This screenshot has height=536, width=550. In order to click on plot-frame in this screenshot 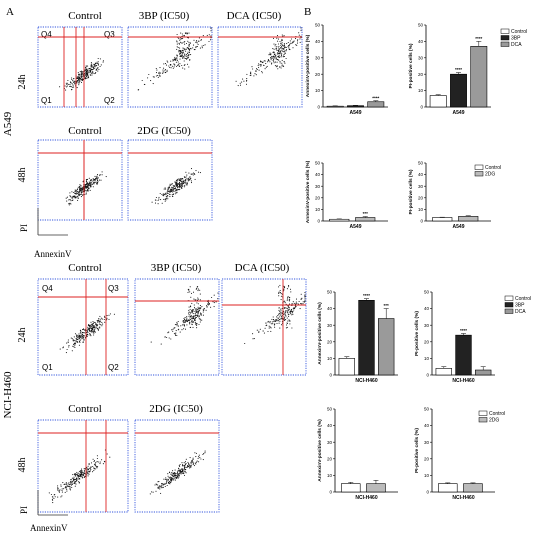, I will do `click(177, 327)`.